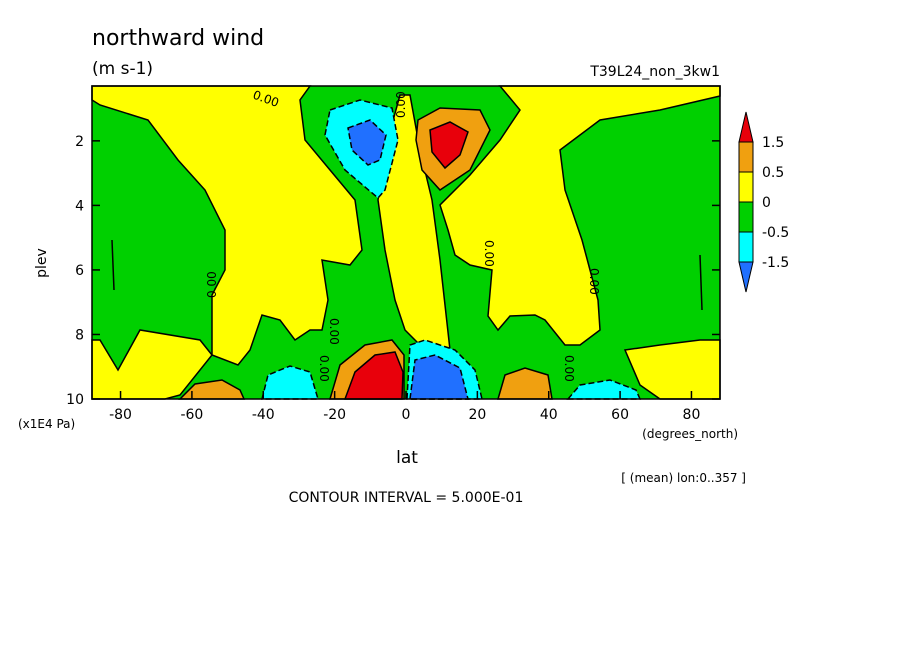  I want to click on yellow-band-north, so click(580, 215).